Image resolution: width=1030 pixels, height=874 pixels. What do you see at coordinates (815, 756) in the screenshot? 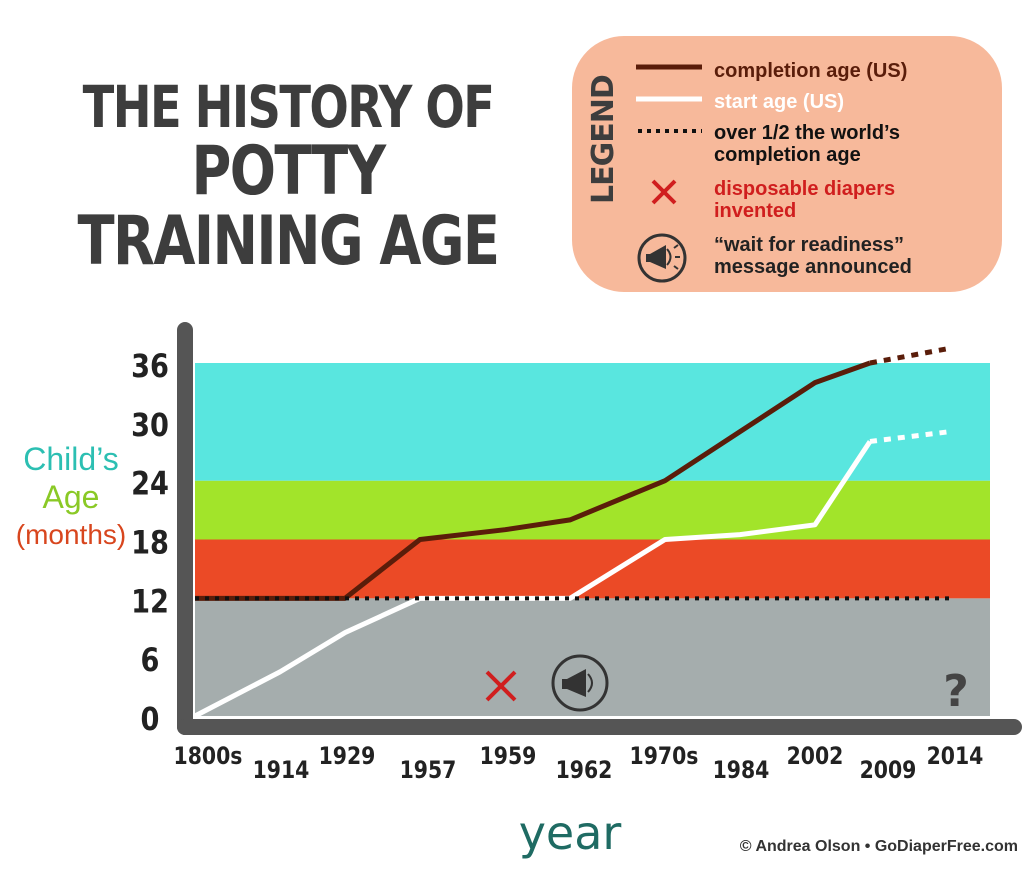
I see `x-tick-label-2002: 2002` at bounding box center [815, 756].